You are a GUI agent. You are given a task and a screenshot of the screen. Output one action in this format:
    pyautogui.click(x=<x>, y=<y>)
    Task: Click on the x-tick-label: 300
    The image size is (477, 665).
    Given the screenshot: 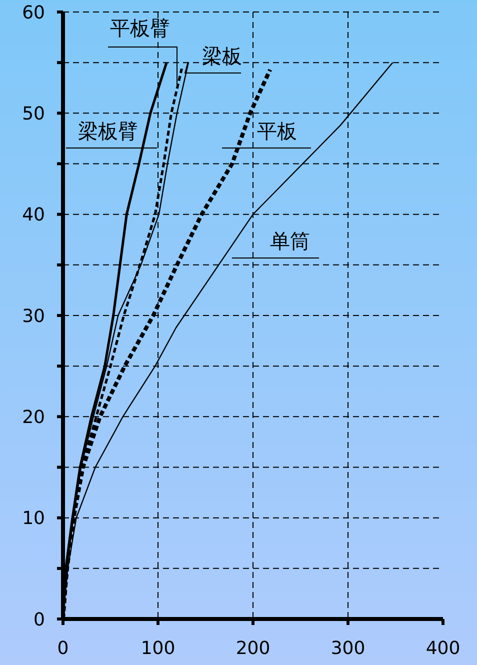 What is the action you would take?
    pyautogui.click(x=348, y=648)
    